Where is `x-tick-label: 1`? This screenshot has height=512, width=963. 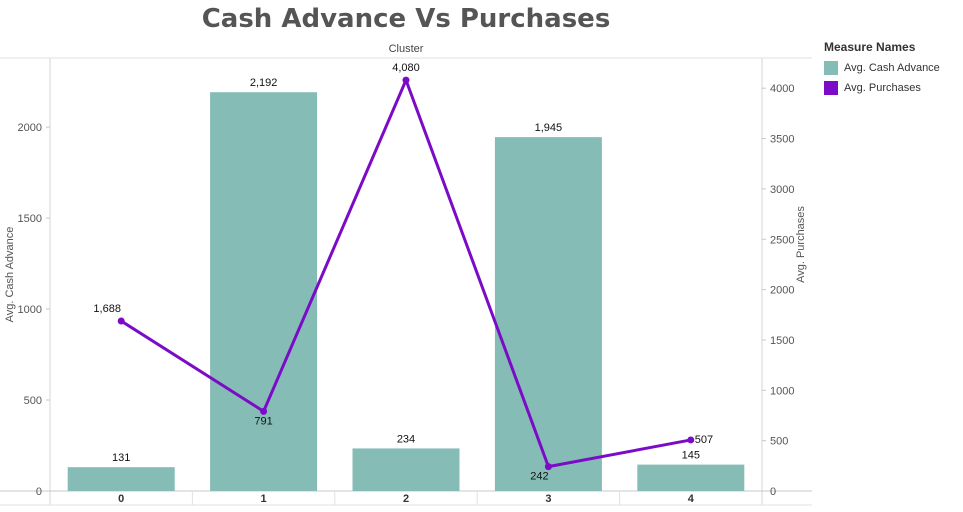
x-tick-label: 1 is located at coordinates (264, 499).